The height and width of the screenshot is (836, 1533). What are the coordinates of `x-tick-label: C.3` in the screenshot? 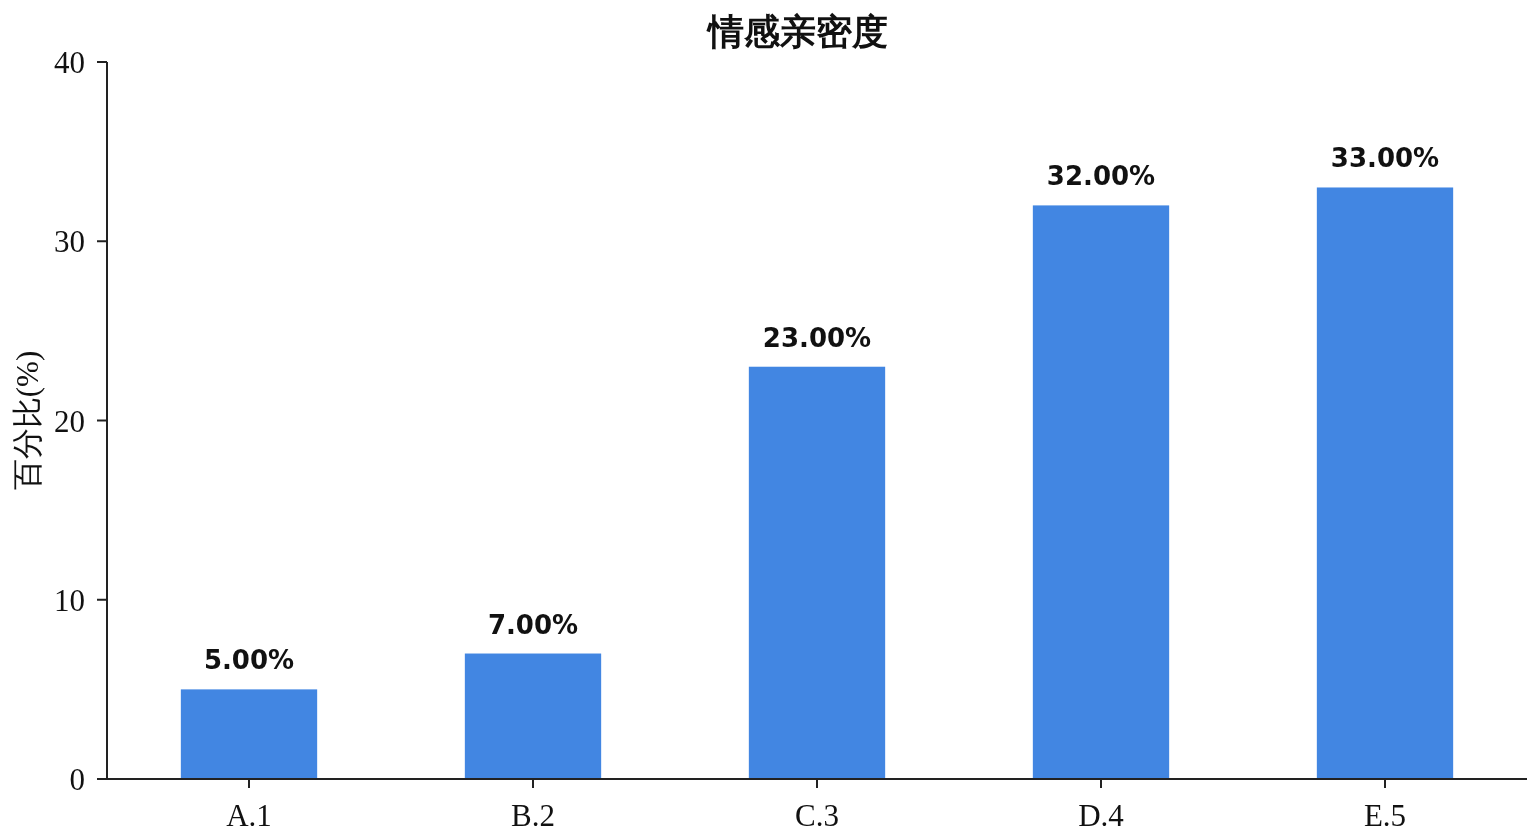 It's located at (817, 815).